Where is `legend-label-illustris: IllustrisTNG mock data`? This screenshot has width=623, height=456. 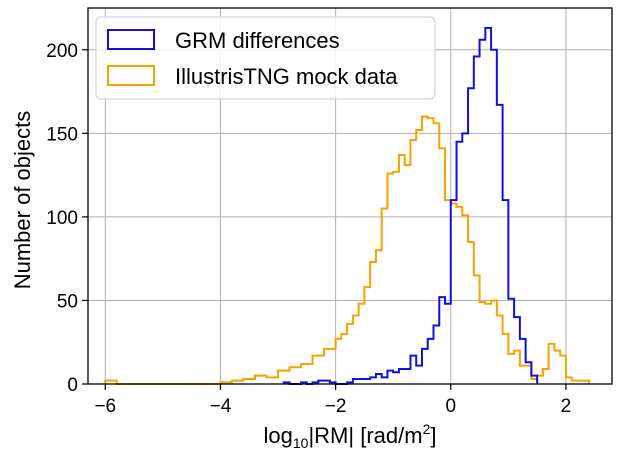 legend-label-illustris: IllustrisTNG mock data is located at coordinates (286, 76).